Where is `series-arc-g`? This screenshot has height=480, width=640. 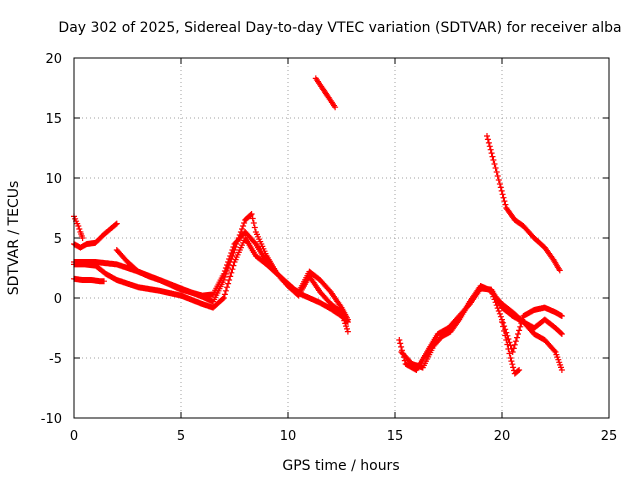 series-arc-g is located at coordinates (325, 93).